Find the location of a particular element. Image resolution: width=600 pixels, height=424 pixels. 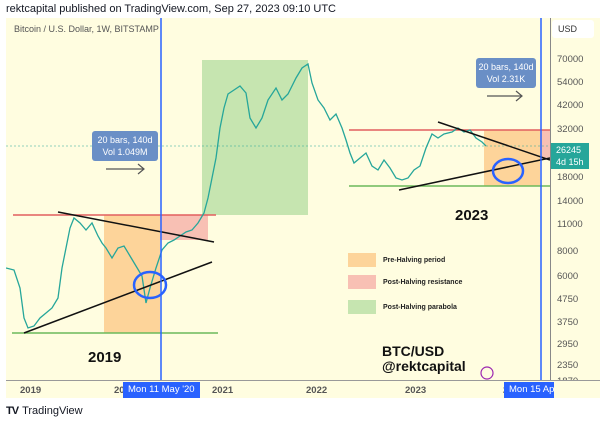

x-tick: 2023 is located at coordinates (416, 390).